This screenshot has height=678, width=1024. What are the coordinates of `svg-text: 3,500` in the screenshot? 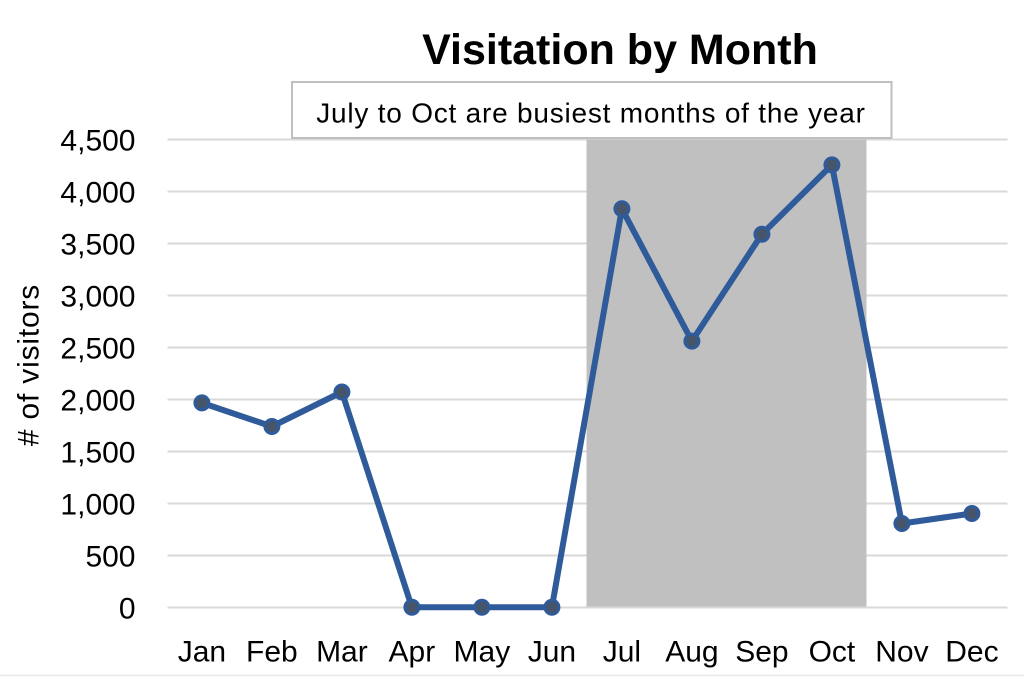 It's located at (97, 245).